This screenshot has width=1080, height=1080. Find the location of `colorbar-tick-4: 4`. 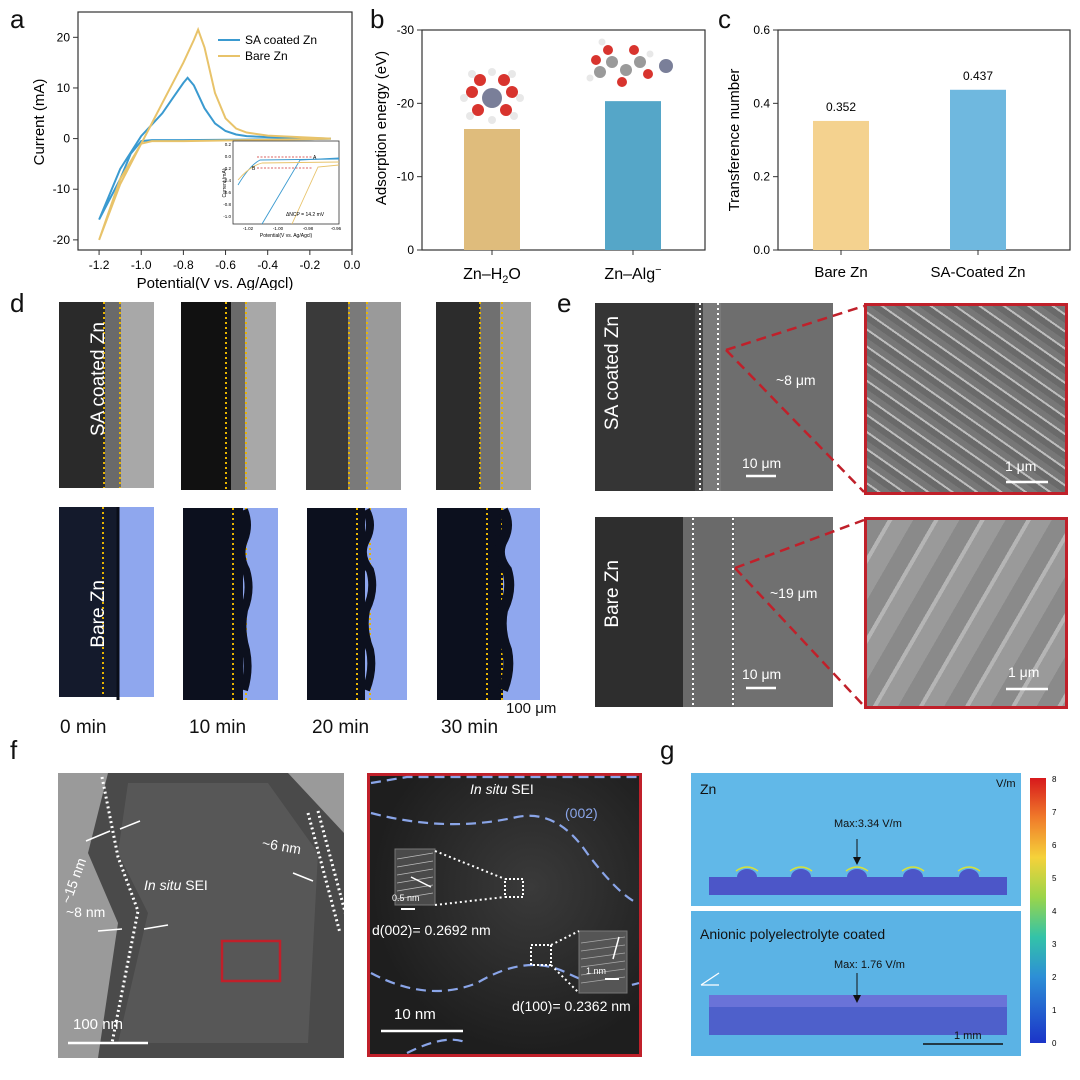

colorbar-tick-4: 4 is located at coordinates (1054, 911).